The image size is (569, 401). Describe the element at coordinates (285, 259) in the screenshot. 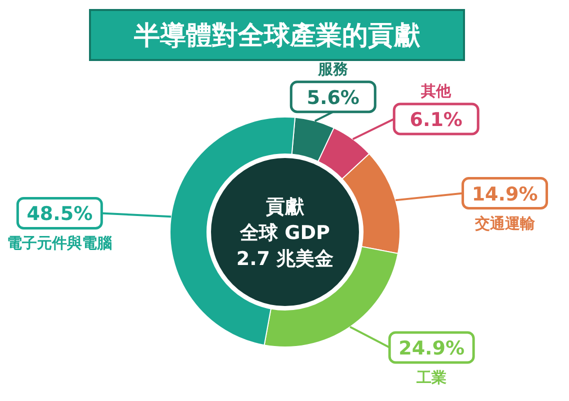

I see `text: 2.7 兆美金` at that location.